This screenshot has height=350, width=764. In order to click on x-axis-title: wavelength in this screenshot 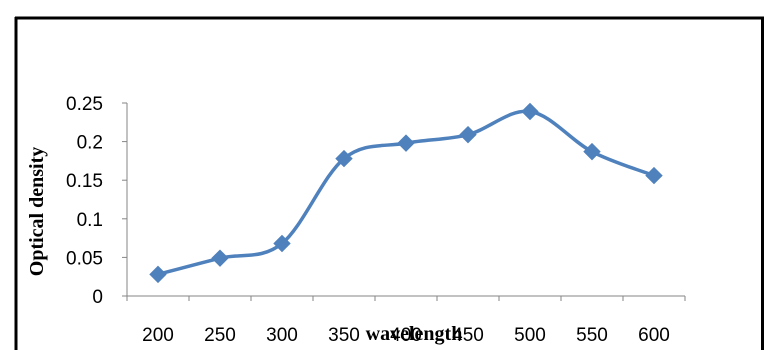, I will do `click(414, 334)`.